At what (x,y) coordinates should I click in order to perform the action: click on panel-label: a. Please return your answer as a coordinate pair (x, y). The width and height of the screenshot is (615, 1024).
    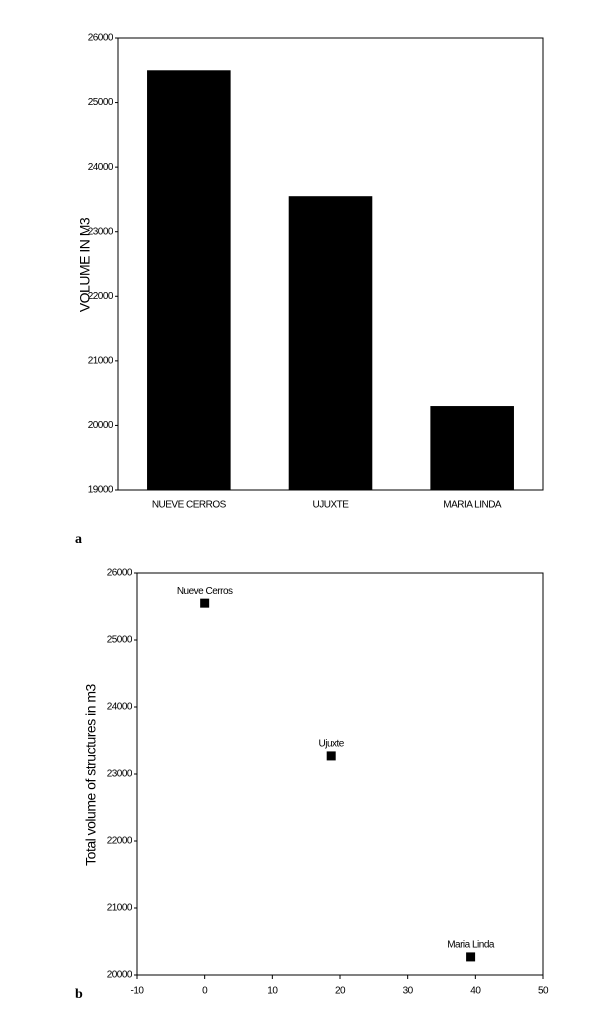
    Looking at the image, I should click on (78, 539).